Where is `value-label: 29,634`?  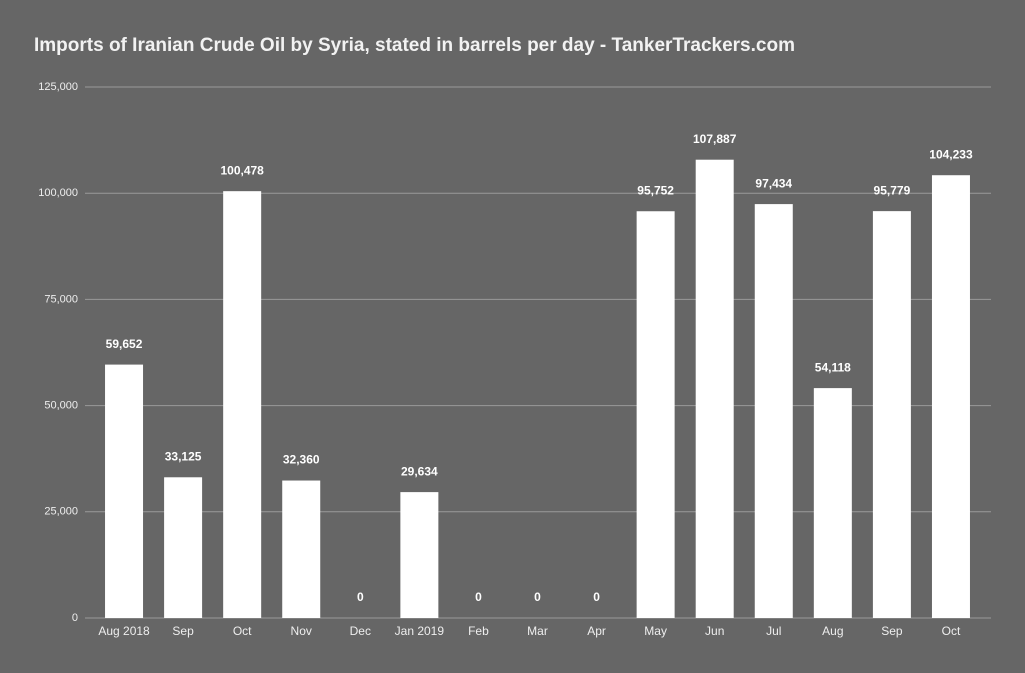
value-label: 29,634 is located at coordinates (419, 471).